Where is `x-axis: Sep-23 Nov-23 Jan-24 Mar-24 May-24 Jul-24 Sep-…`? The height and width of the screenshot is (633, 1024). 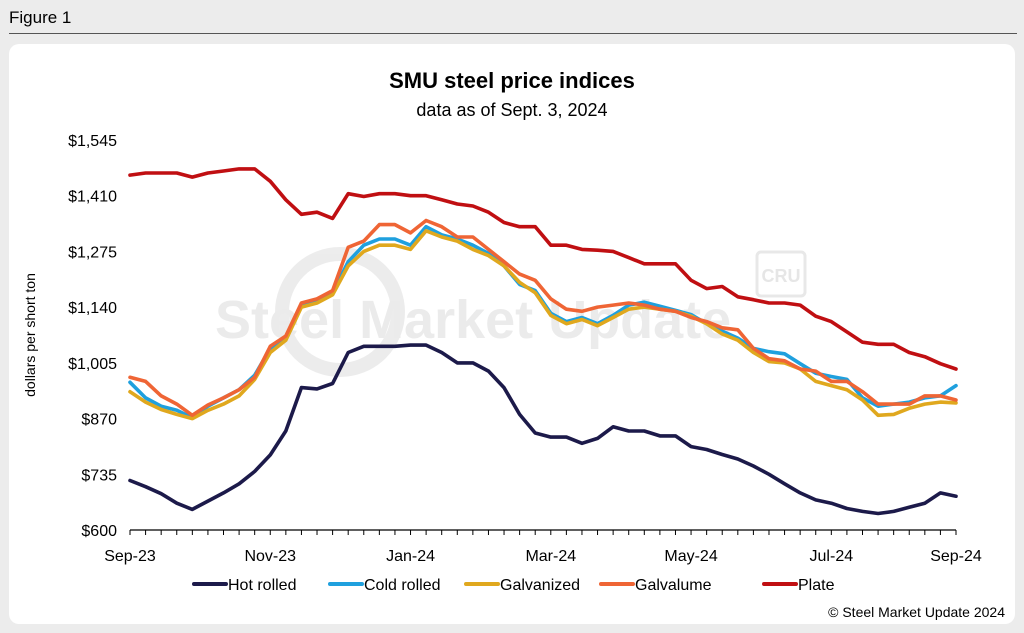
x-axis: Sep-23 Nov-23 Jan-24 Mar-24 May-24 Jul-24 Sep-… is located at coordinates (543, 547).